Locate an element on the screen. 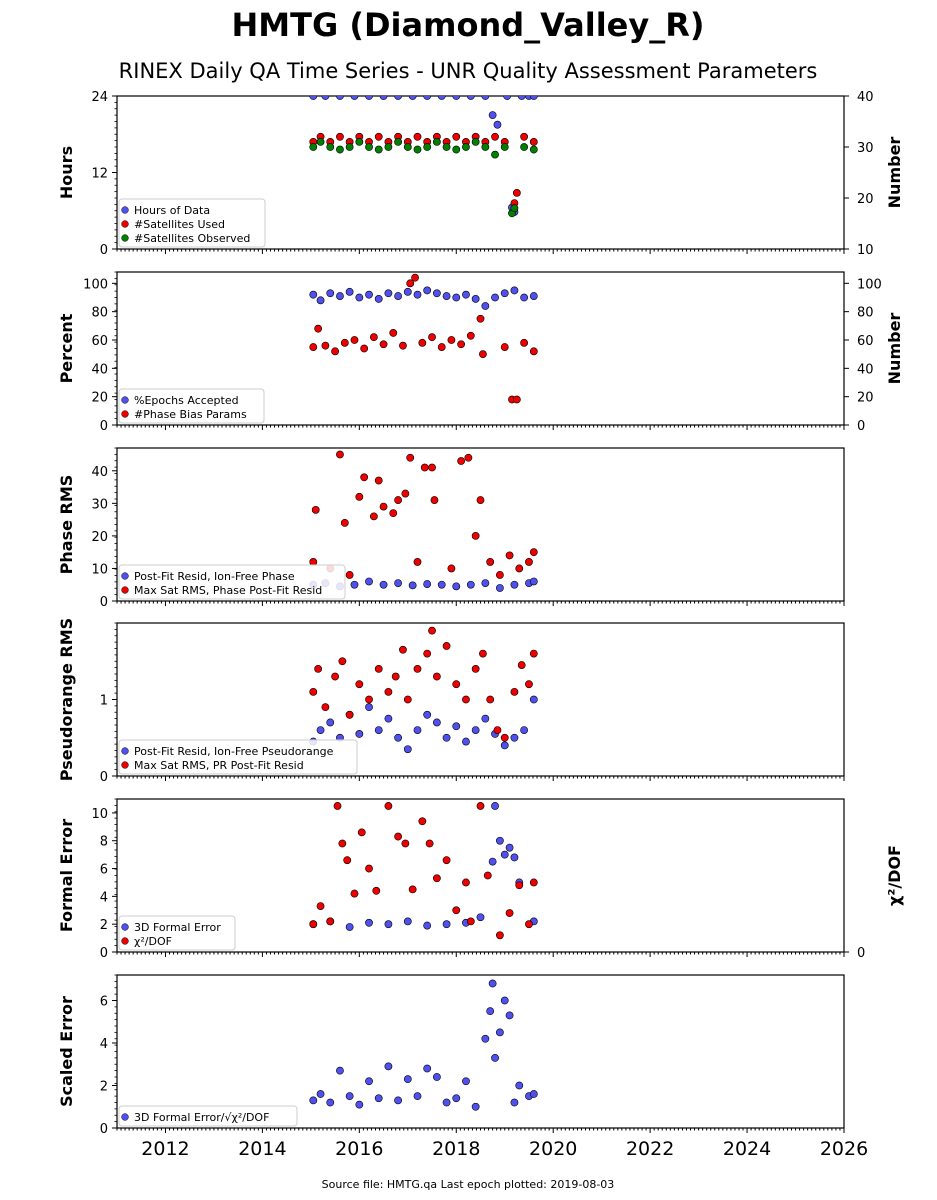 The width and height of the screenshot is (937, 1200). plot-frame is located at coordinates (480, 1051).